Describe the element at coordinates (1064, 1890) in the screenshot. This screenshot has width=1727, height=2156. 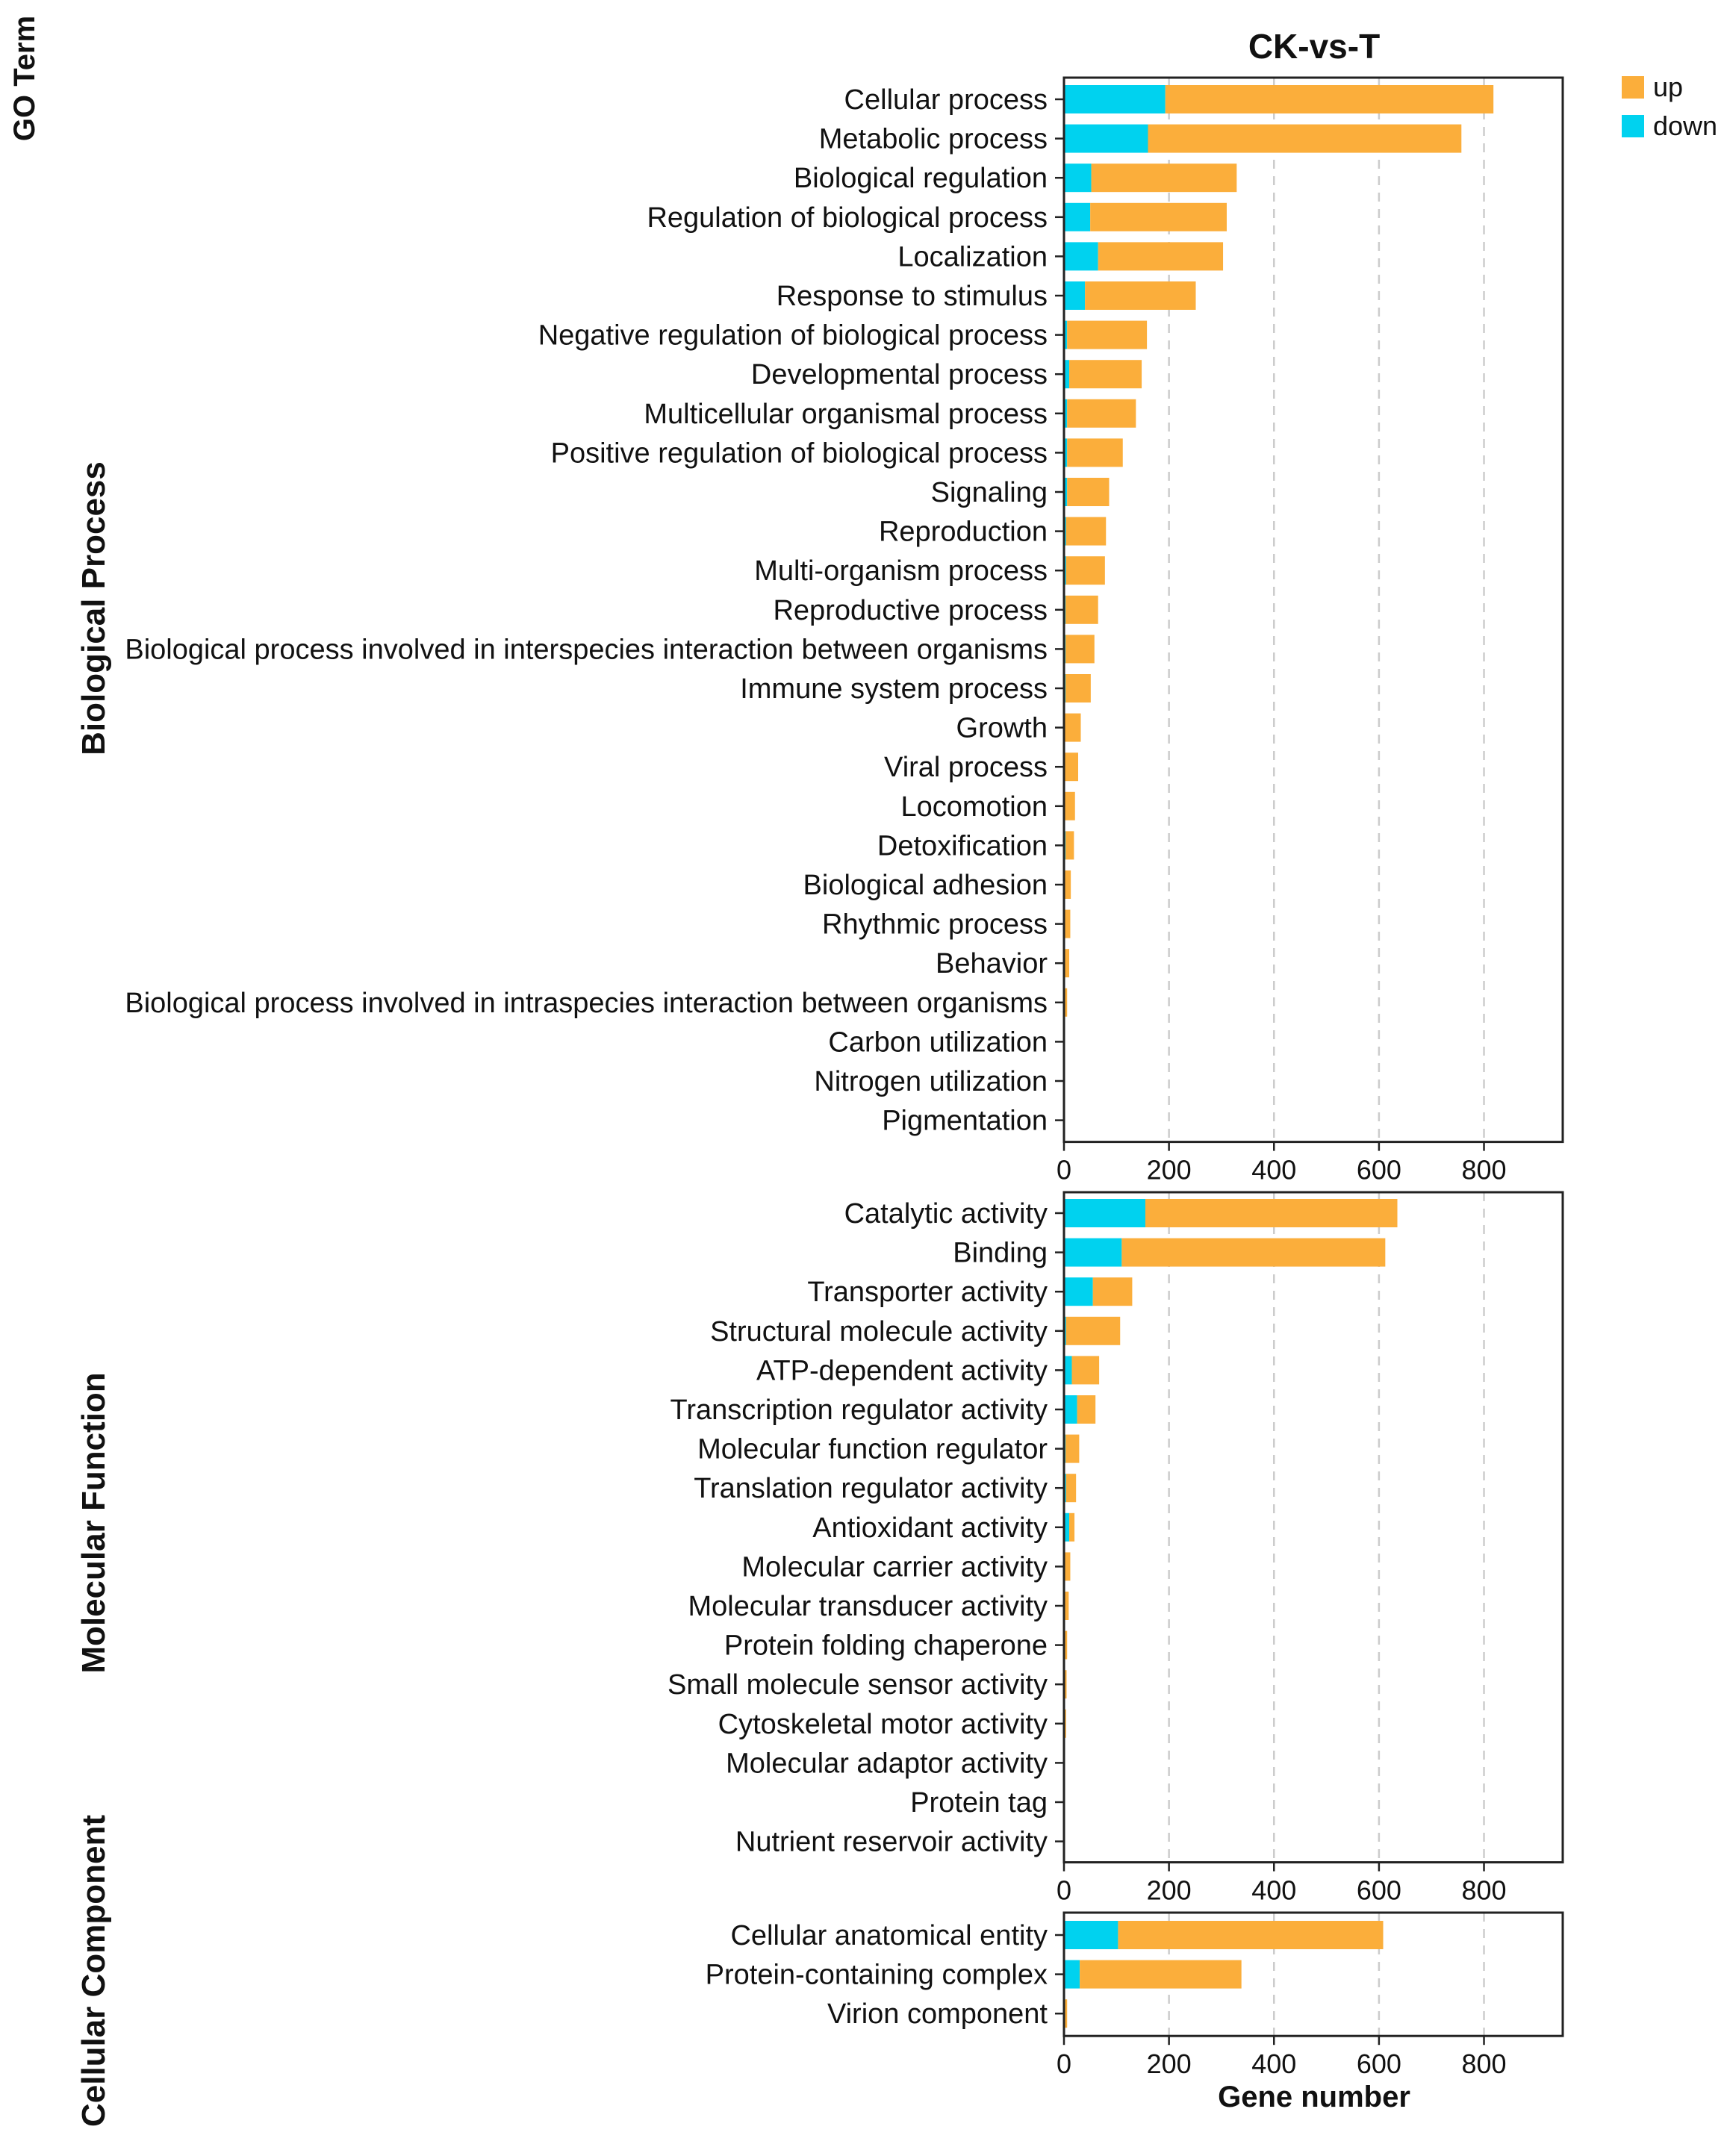
I see `x-tick-label: 0` at that location.